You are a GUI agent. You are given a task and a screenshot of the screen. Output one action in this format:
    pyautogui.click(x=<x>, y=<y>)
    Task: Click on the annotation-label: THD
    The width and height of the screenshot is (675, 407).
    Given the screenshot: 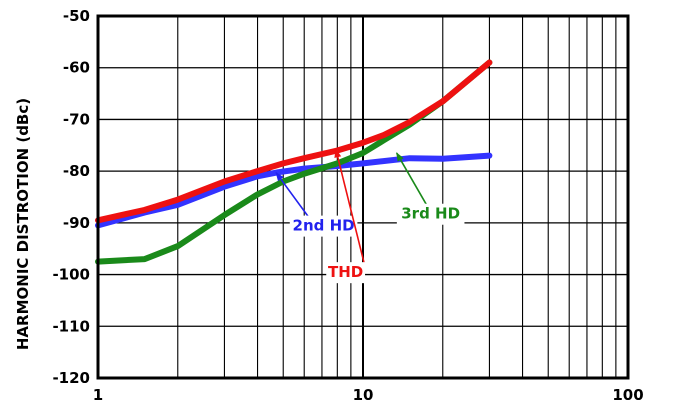 What is the action you would take?
    pyautogui.click(x=345, y=272)
    